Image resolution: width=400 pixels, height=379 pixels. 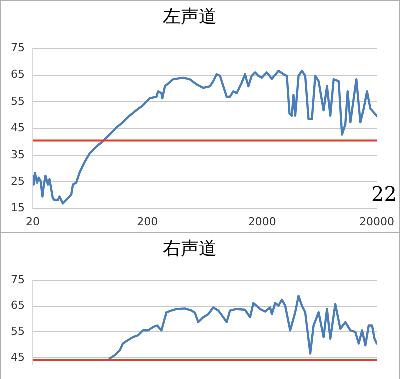 What do you see at coordinates (384, 194) in the screenshot?
I see `annotation: 22` at bounding box center [384, 194].